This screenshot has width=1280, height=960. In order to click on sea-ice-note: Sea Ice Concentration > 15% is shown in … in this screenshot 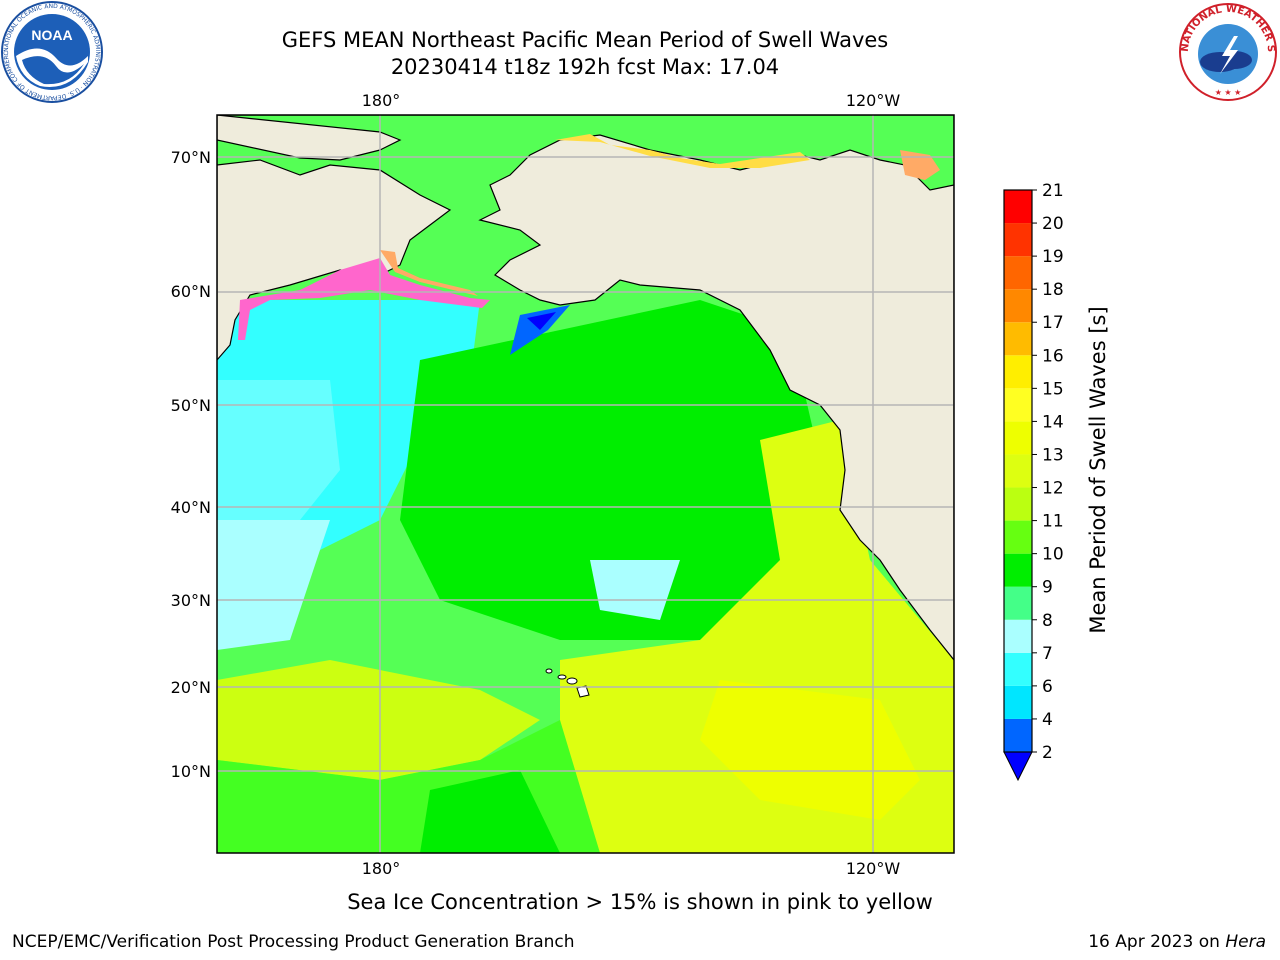, I will do `click(640, 902)`.